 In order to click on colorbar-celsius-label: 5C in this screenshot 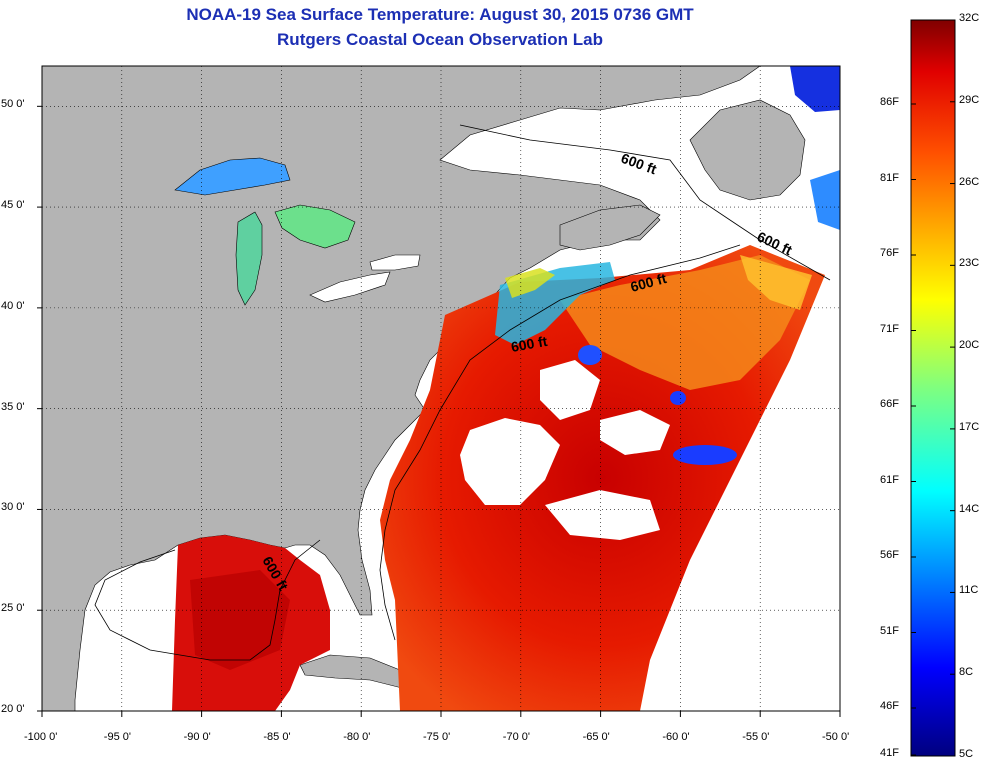, I will do `click(966, 754)`.